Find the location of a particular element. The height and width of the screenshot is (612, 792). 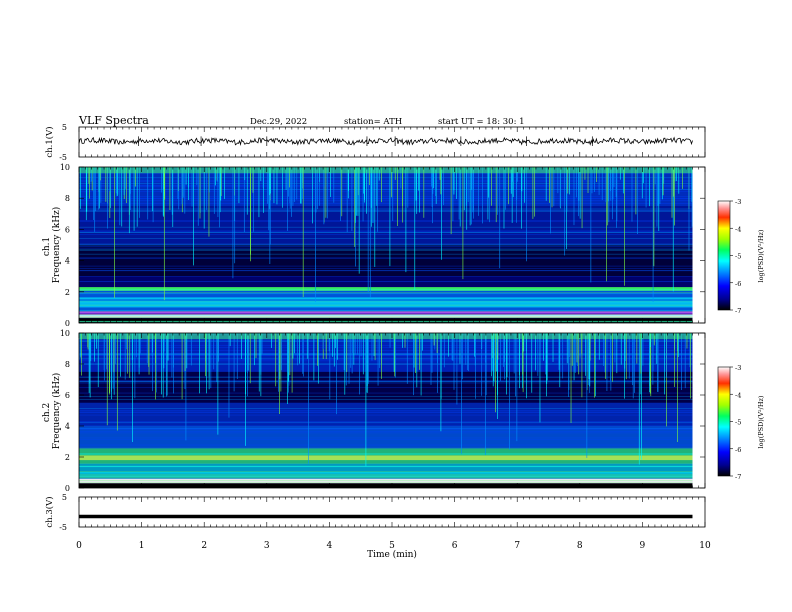

ch1-spectrogram-ylabel: ch.1 Frequency (kHz) is located at coordinates (52, 245).